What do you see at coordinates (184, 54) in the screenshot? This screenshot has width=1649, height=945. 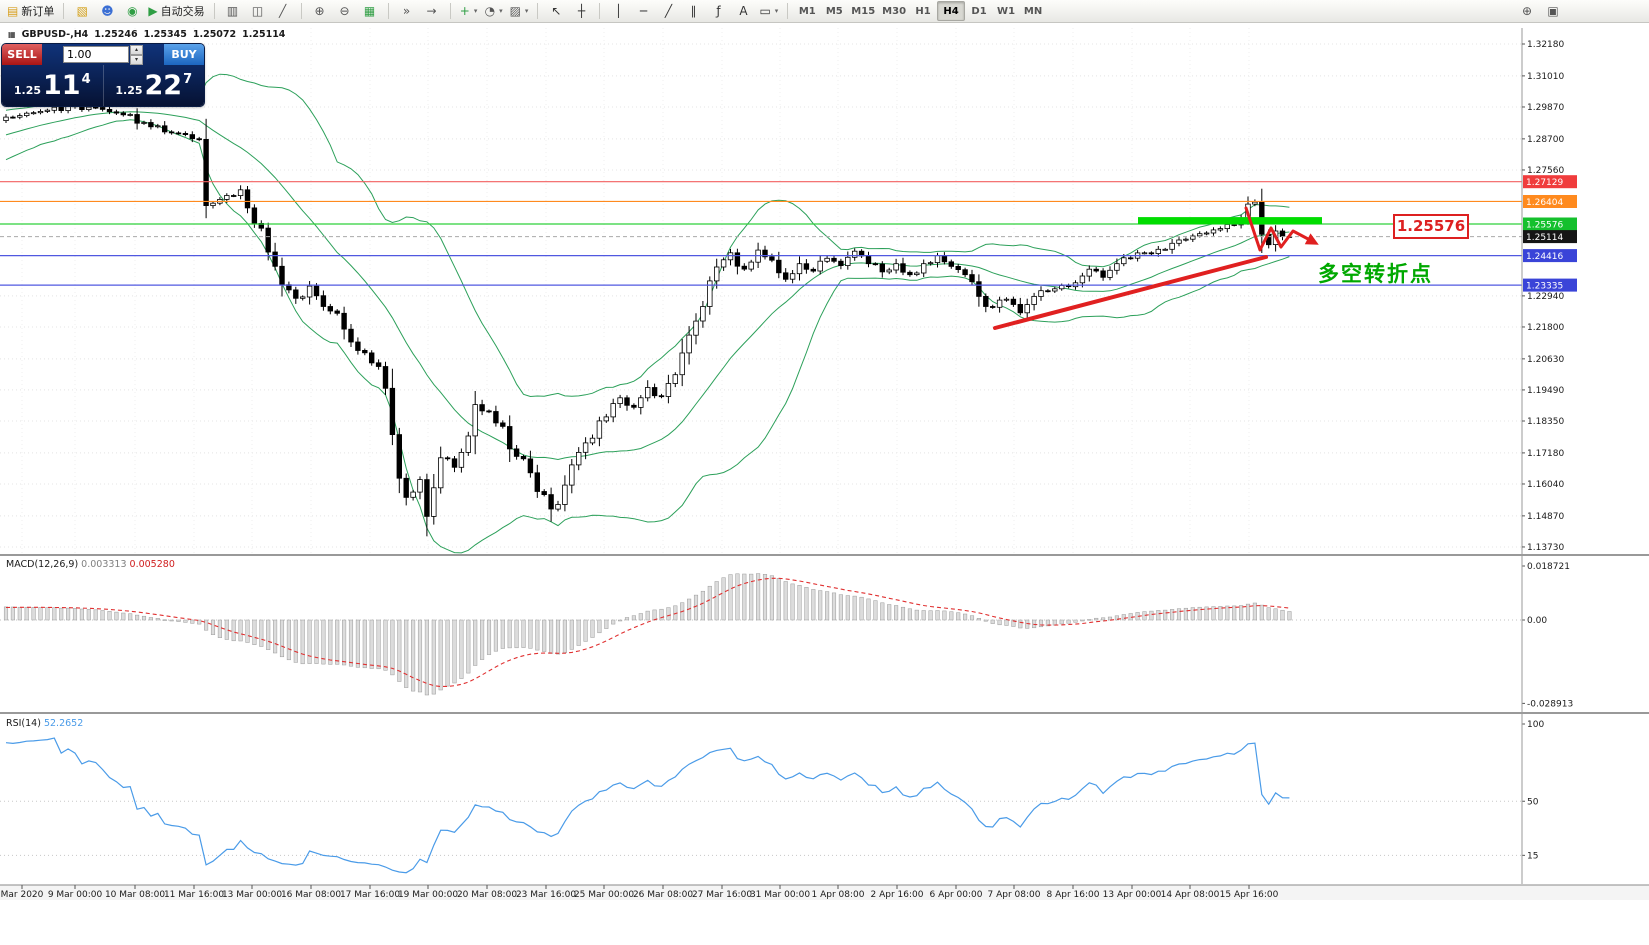 I see `buy-button: BUY` at bounding box center [184, 54].